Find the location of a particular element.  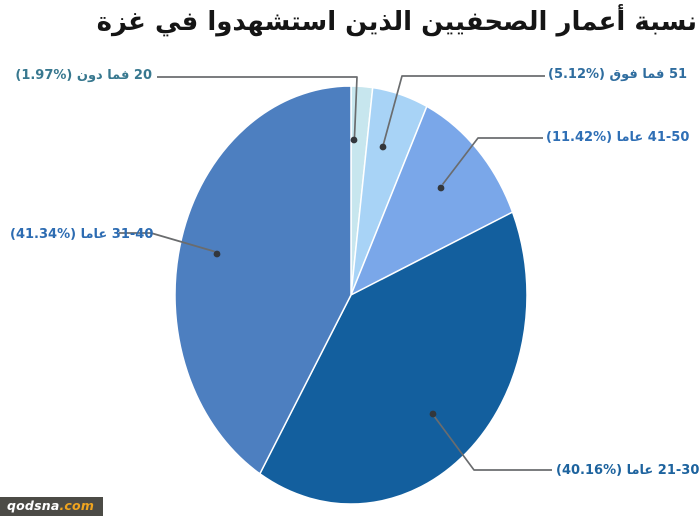

watermark-site-tld: .com is located at coordinates (77, 505).